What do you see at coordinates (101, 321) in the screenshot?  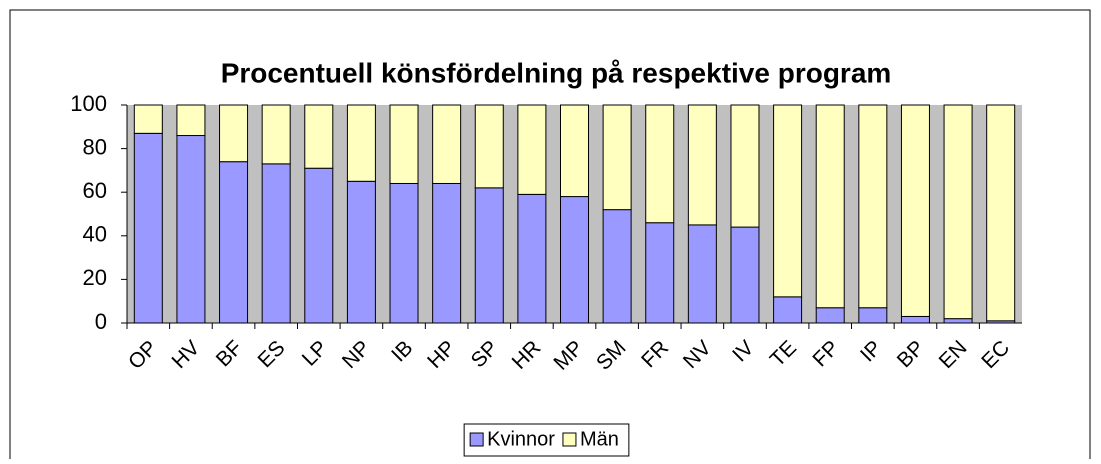 I see `y-tick-label: 0` at bounding box center [101, 321].